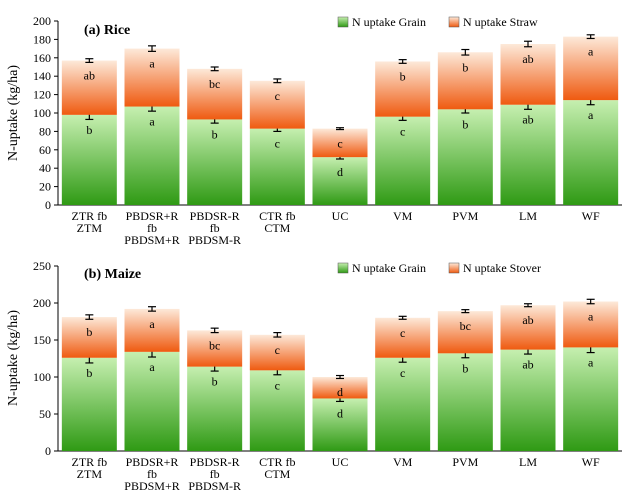  What do you see at coordinates (107, 30) in the screenshot?
I see `panel-title: (a) Rice` at bounding box center [107, 30].